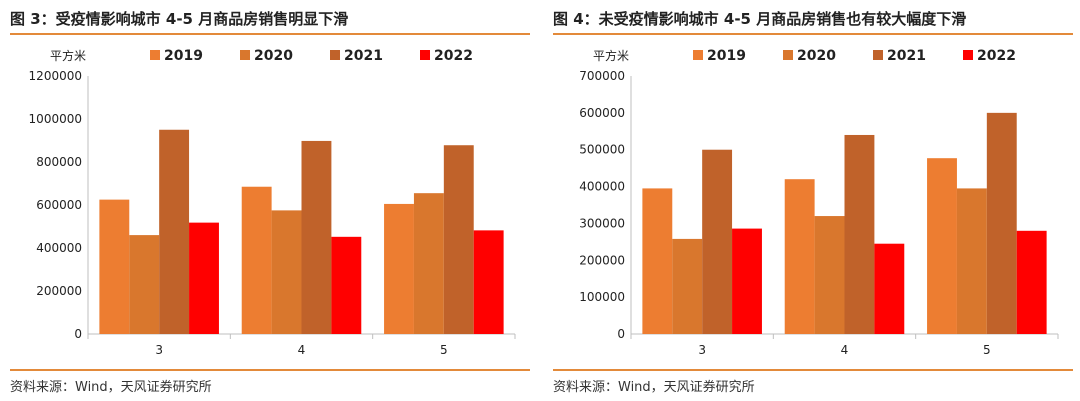  What do you see at coordinates (602, 297) in the screenshot?
I see `y-tick-label: 100000` at bounding box center [602, 297].